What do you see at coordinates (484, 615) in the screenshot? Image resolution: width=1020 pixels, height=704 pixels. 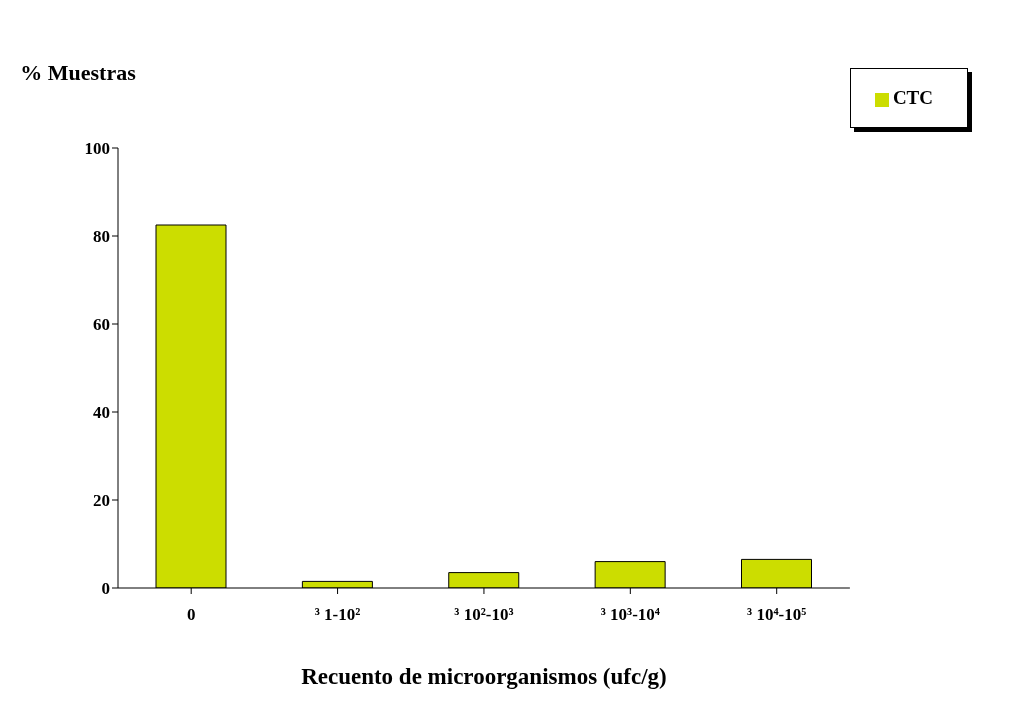 I see `x-tick-label: ³ 10²-10³` at bounding box center [484, 615].